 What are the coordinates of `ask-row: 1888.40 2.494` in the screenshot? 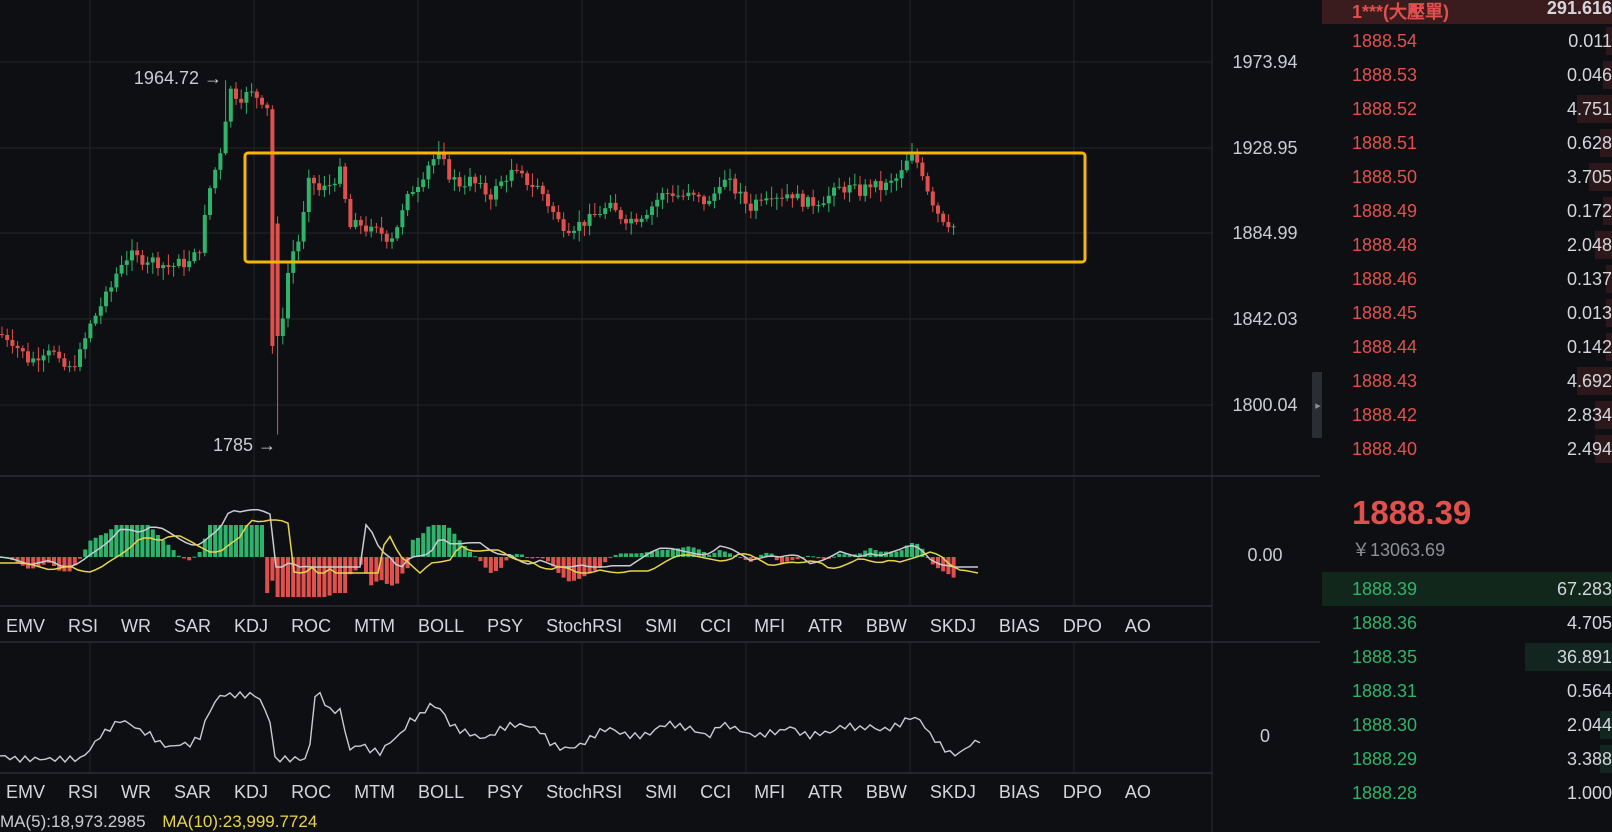 It's located at (1467, 449).